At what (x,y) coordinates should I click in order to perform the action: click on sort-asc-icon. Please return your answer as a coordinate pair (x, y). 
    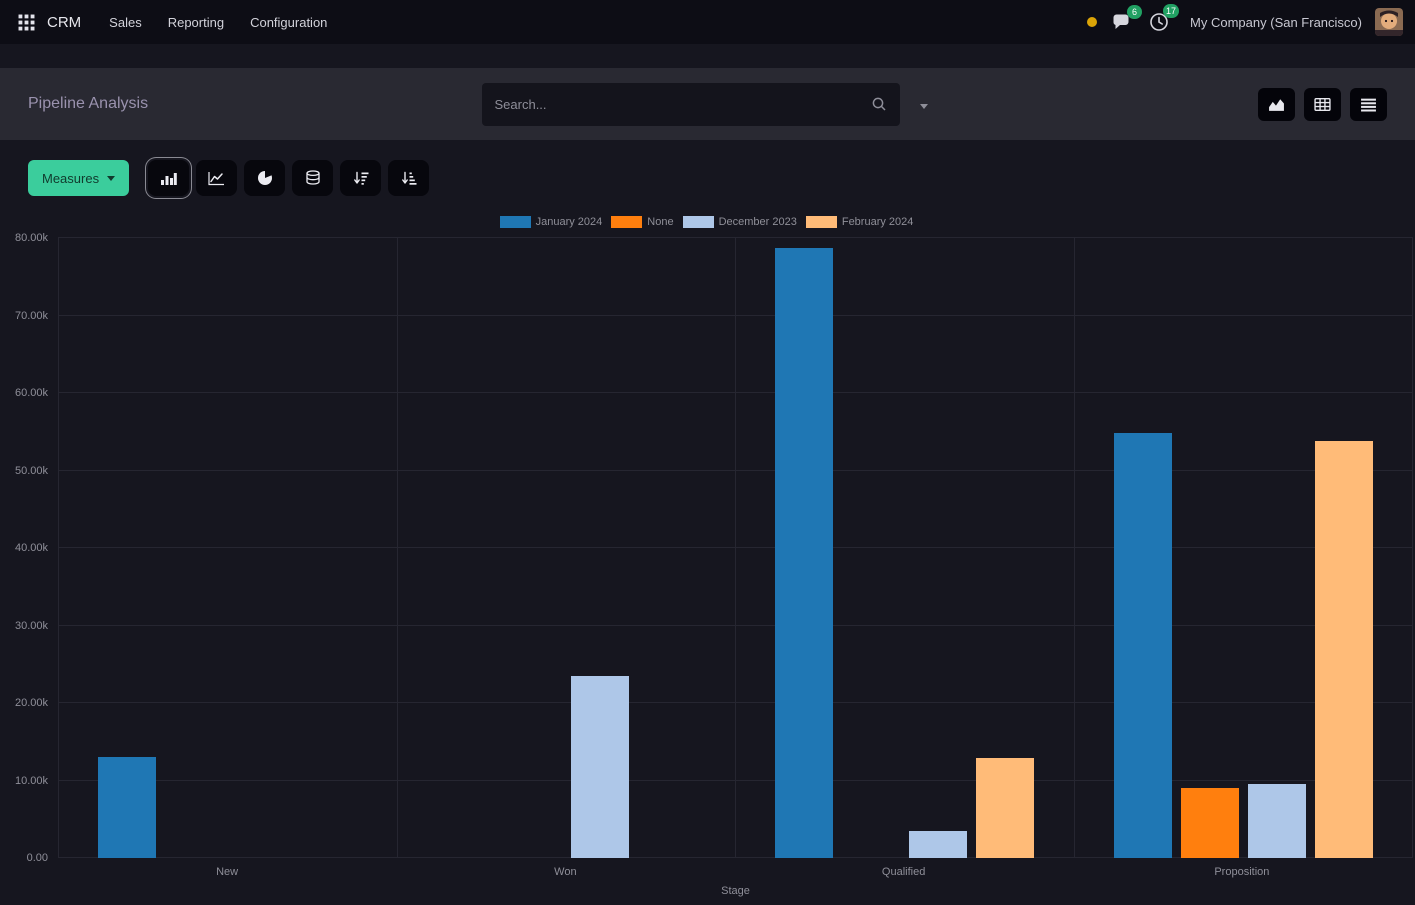
    Looking at the image, I should click on (409, 178).